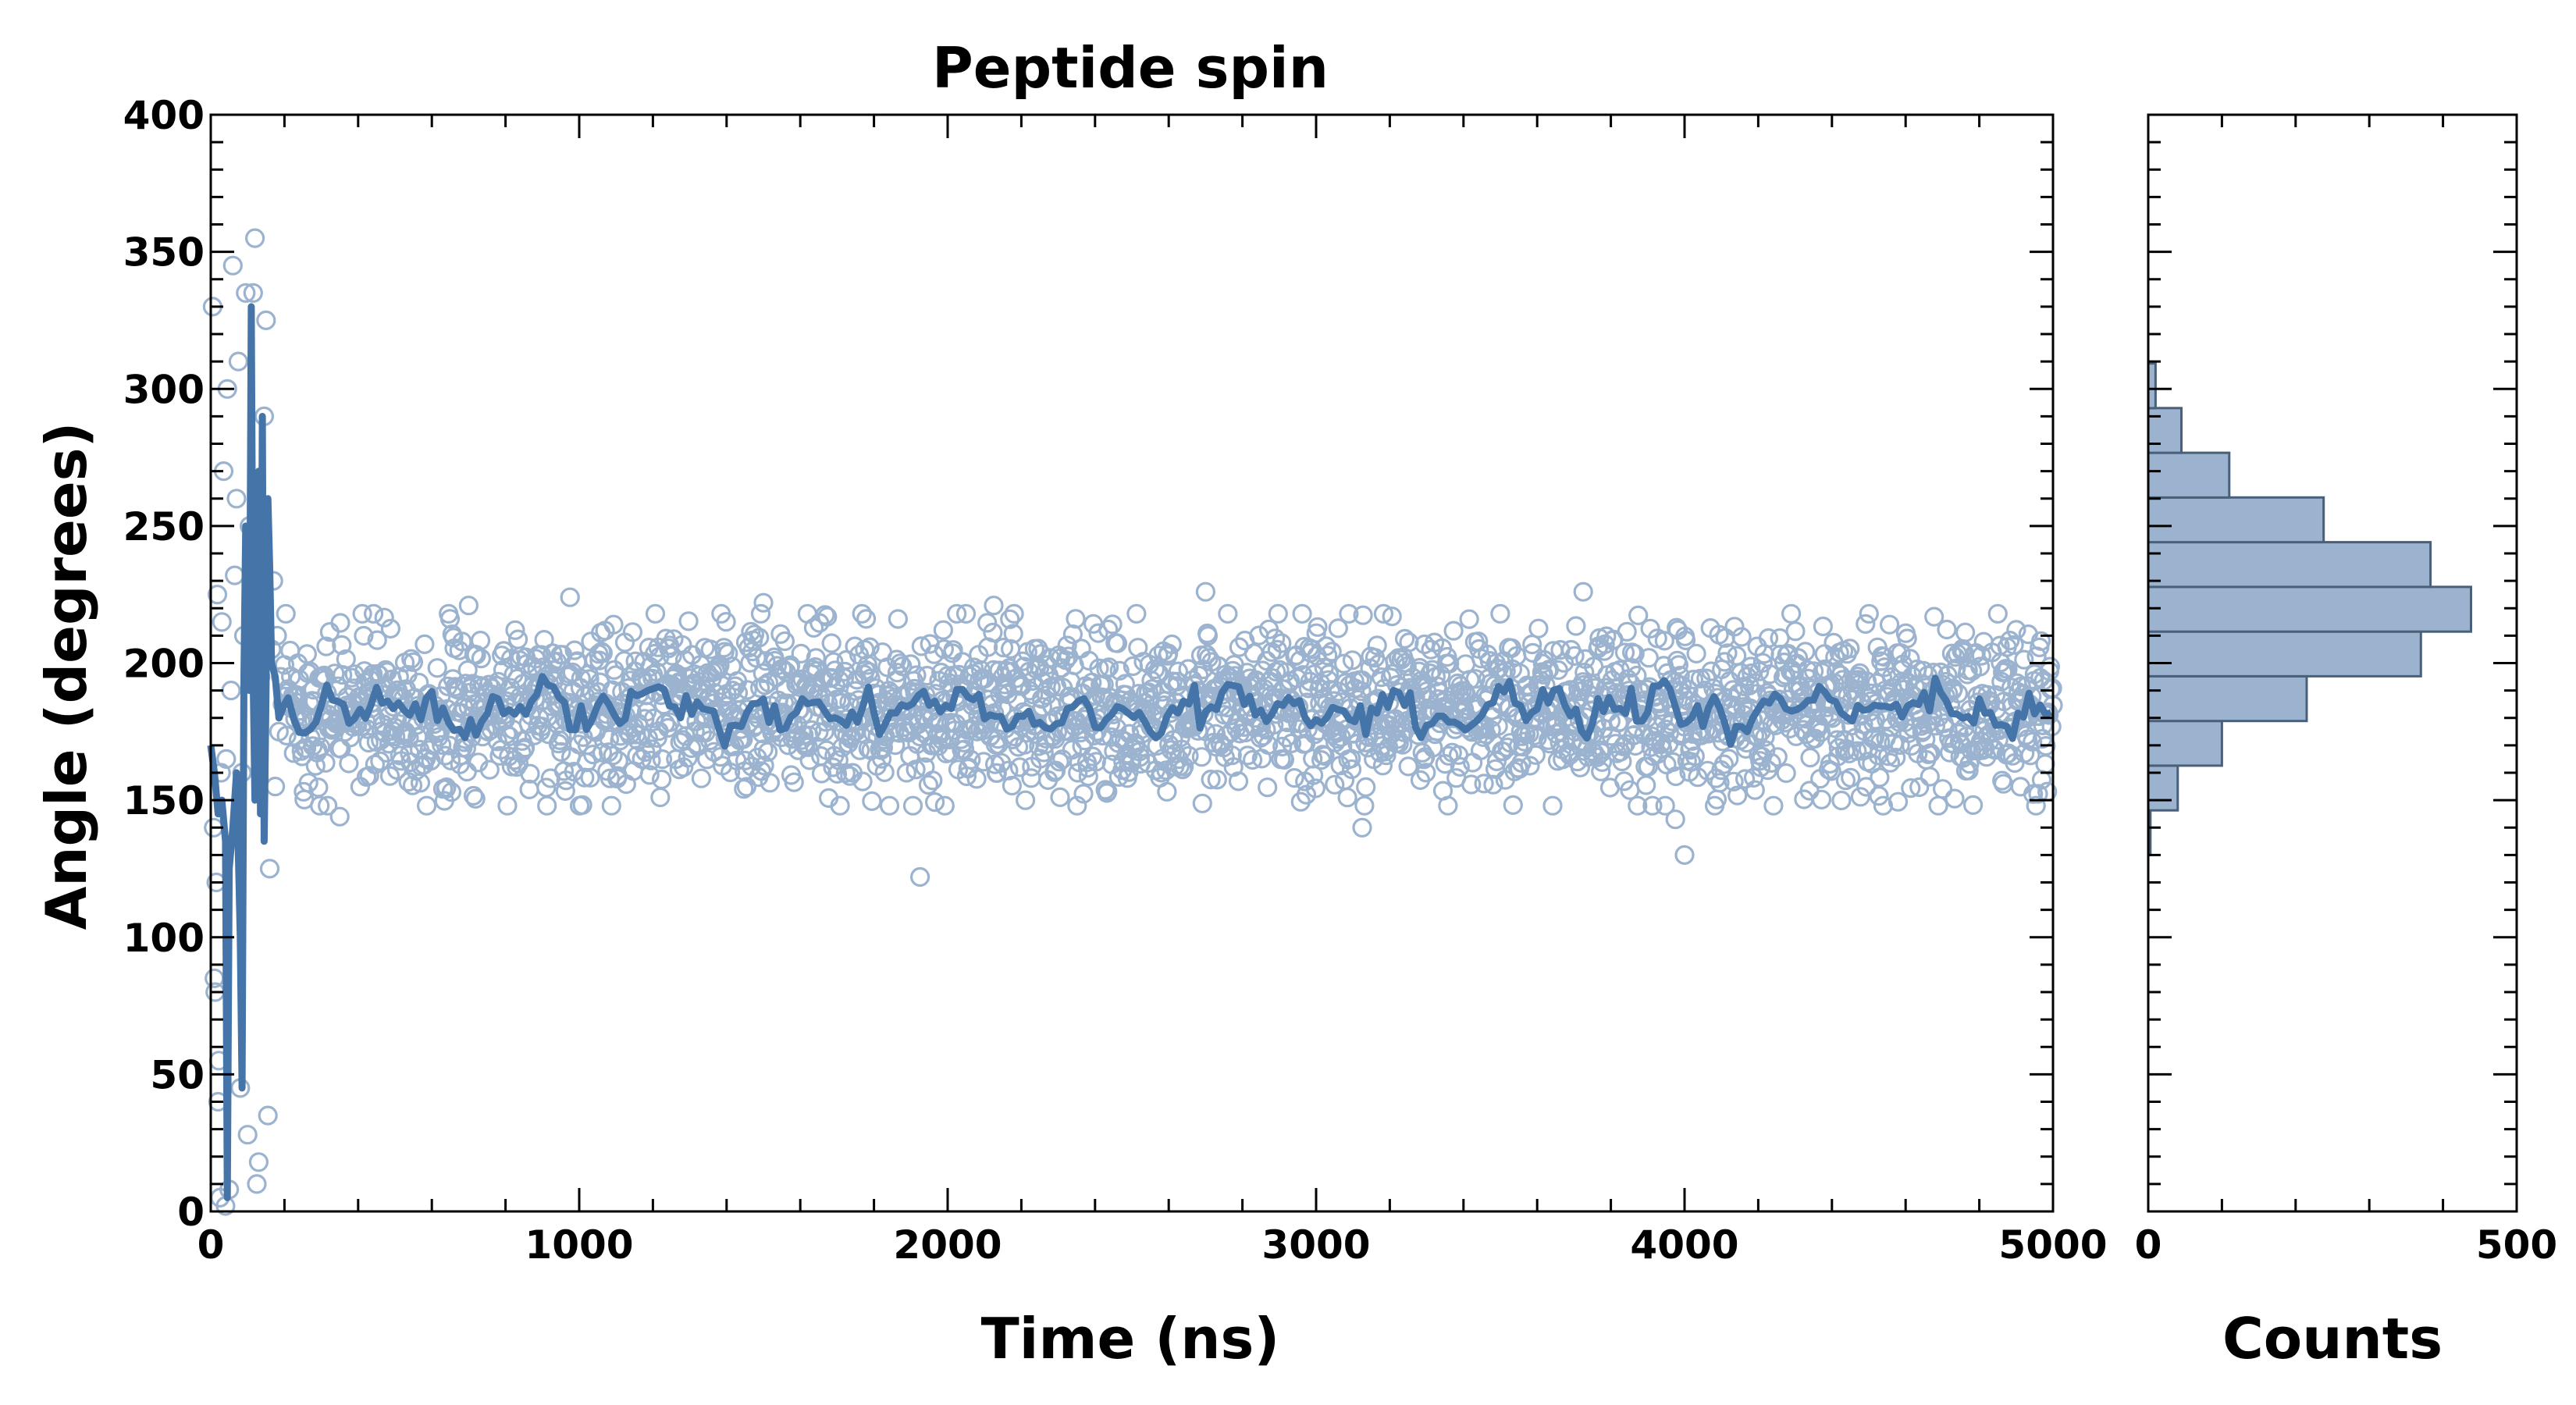  Describe the element at coordinates (2346, 690) in the screenshot. I see `histogram-ticks: 0 500` at that location.